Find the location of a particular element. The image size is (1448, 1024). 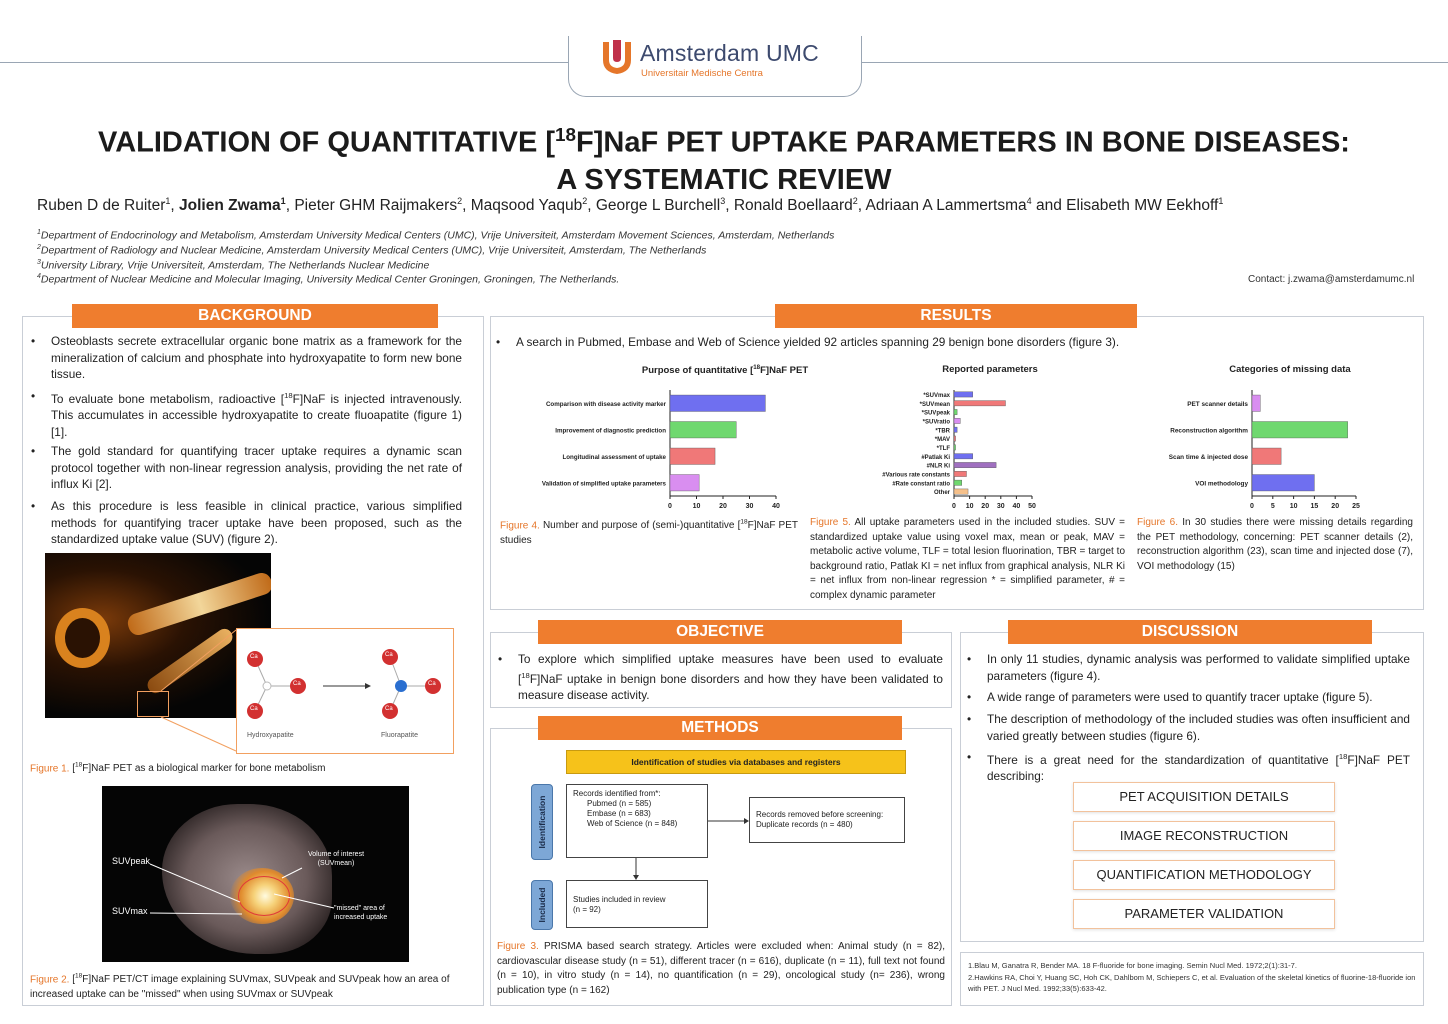

prisma-text: Embase (n = 683) is located at coordinates (619, 813).